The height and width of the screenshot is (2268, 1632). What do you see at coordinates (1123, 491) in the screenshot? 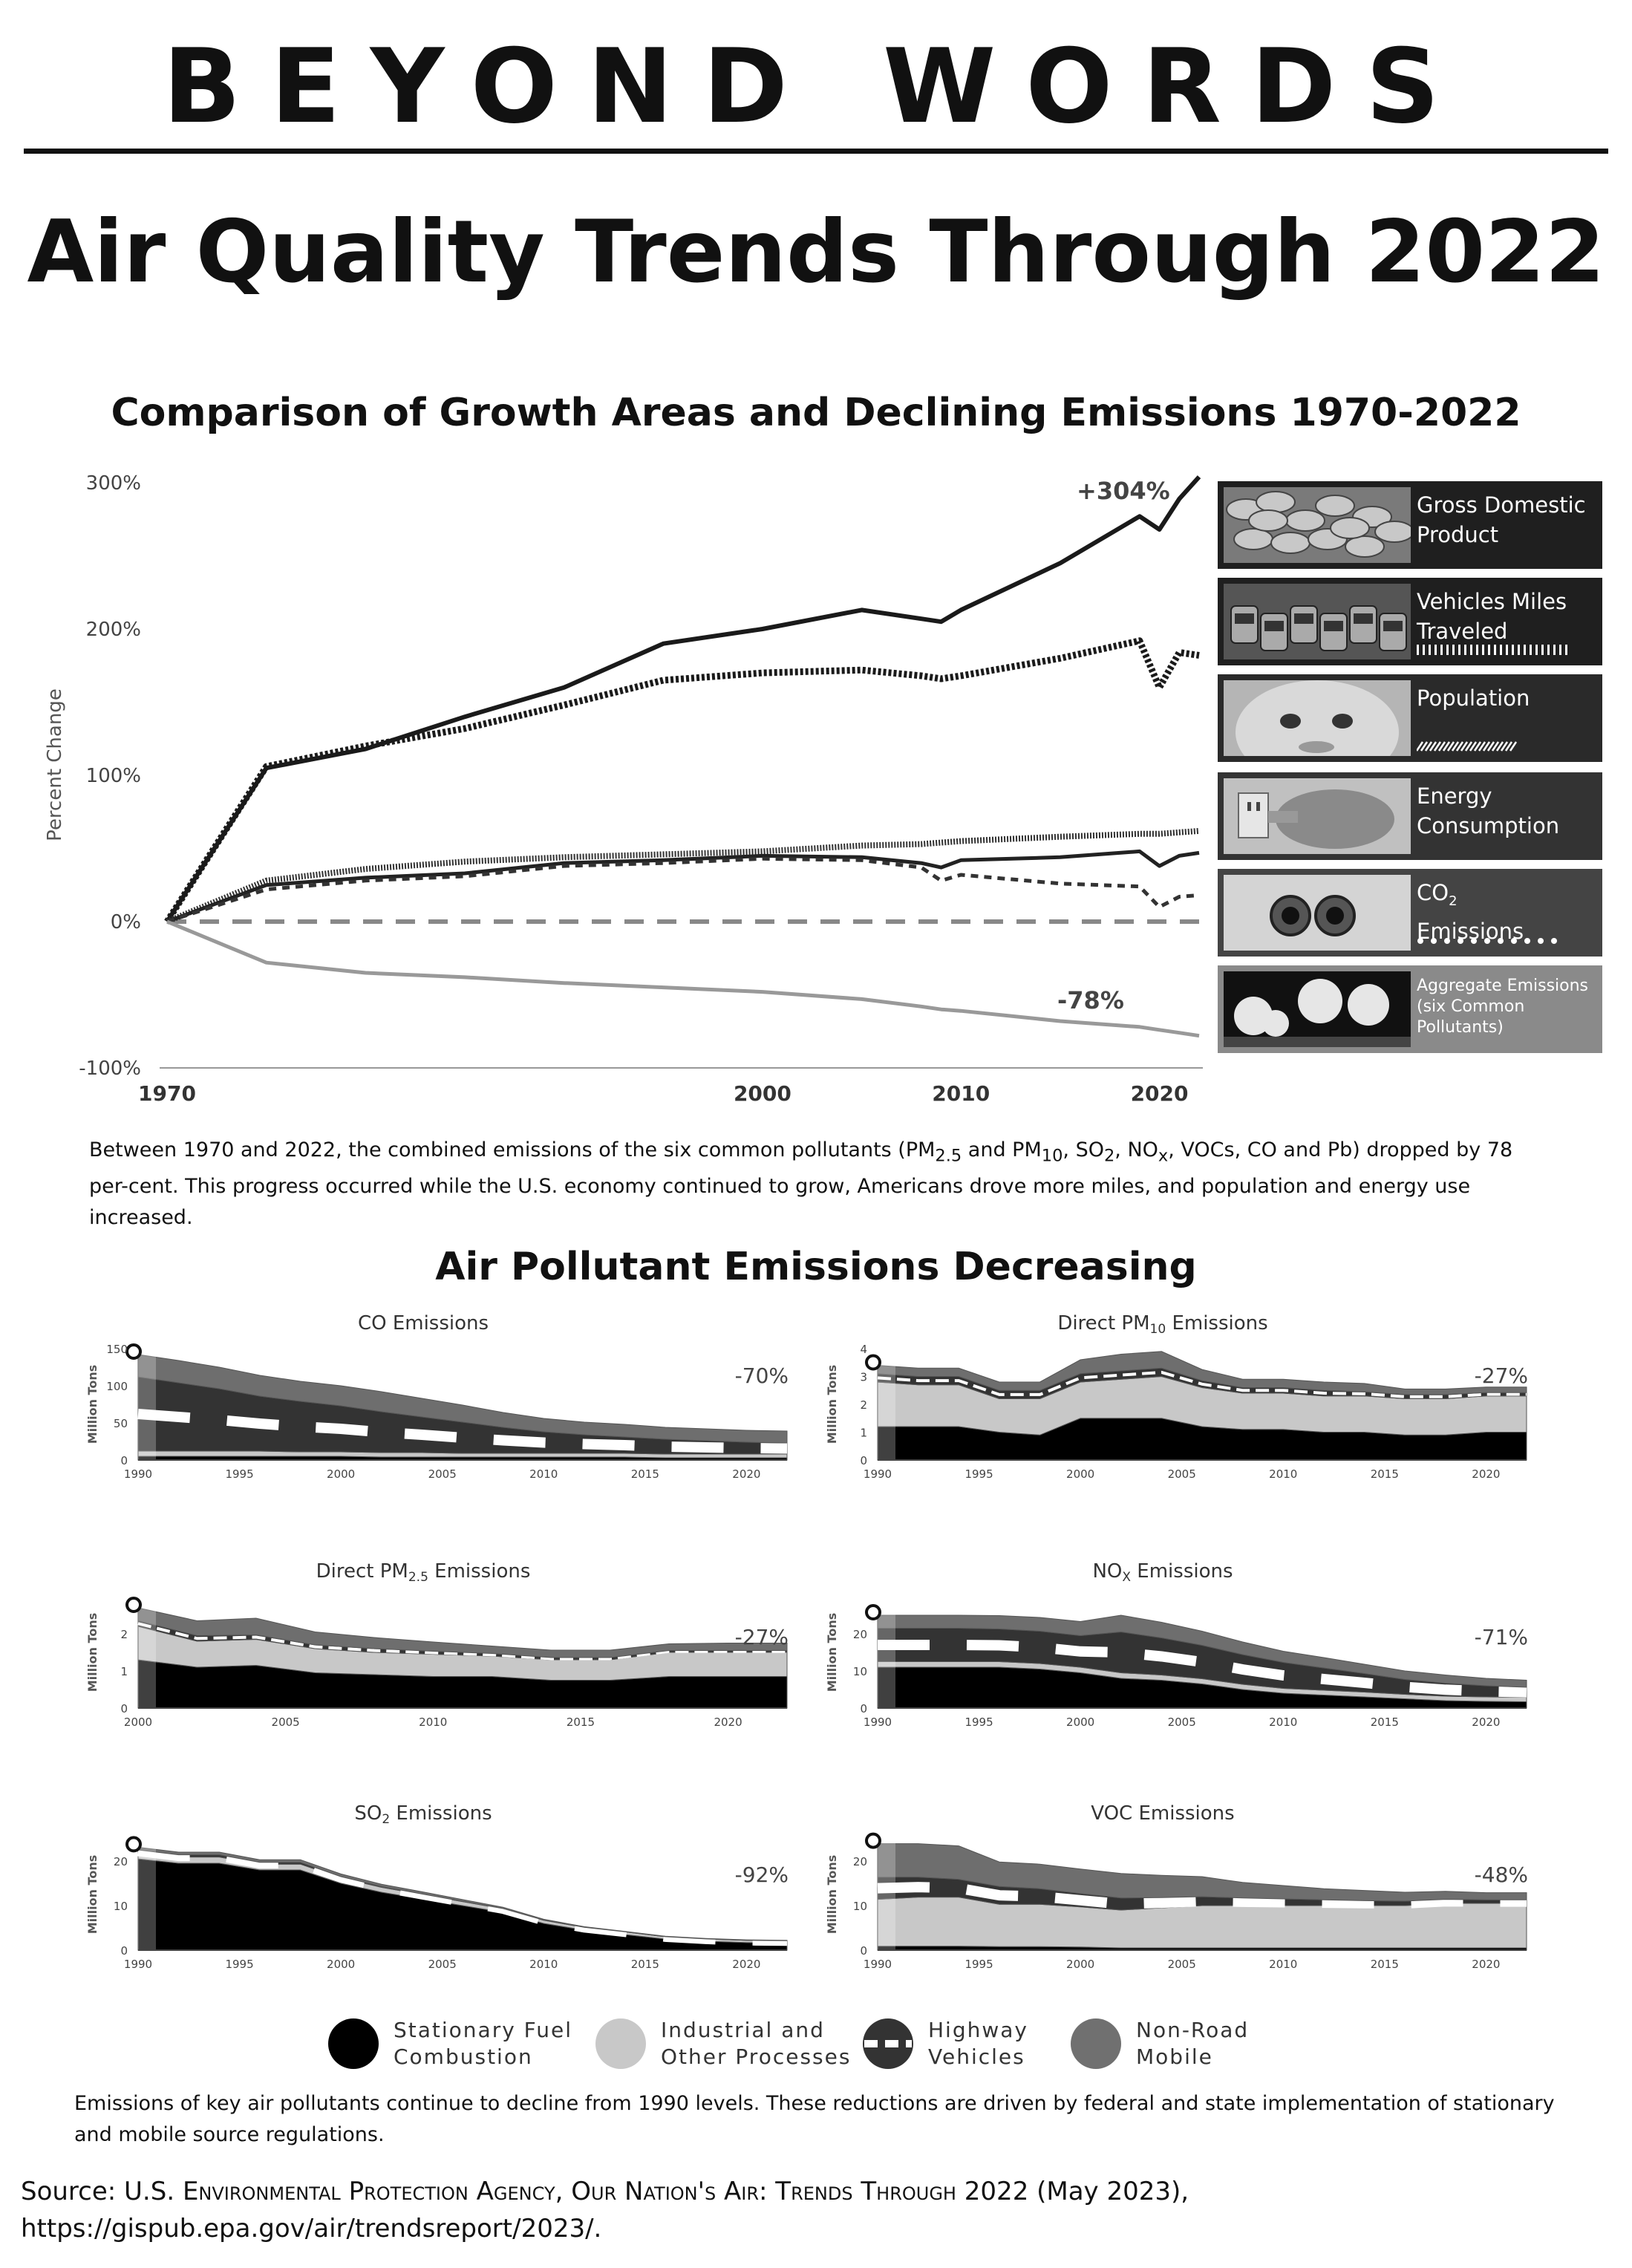
I see `annotation-gdp: +304%` at bounding box center [1123, 491].